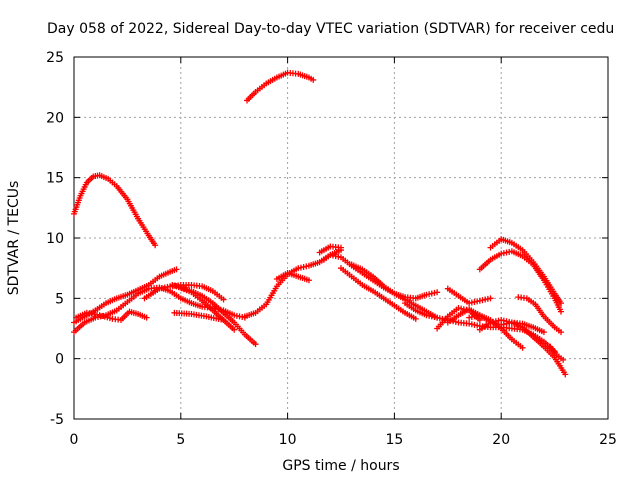  I want to click on x-tick-label: 10, so click(288, 440).